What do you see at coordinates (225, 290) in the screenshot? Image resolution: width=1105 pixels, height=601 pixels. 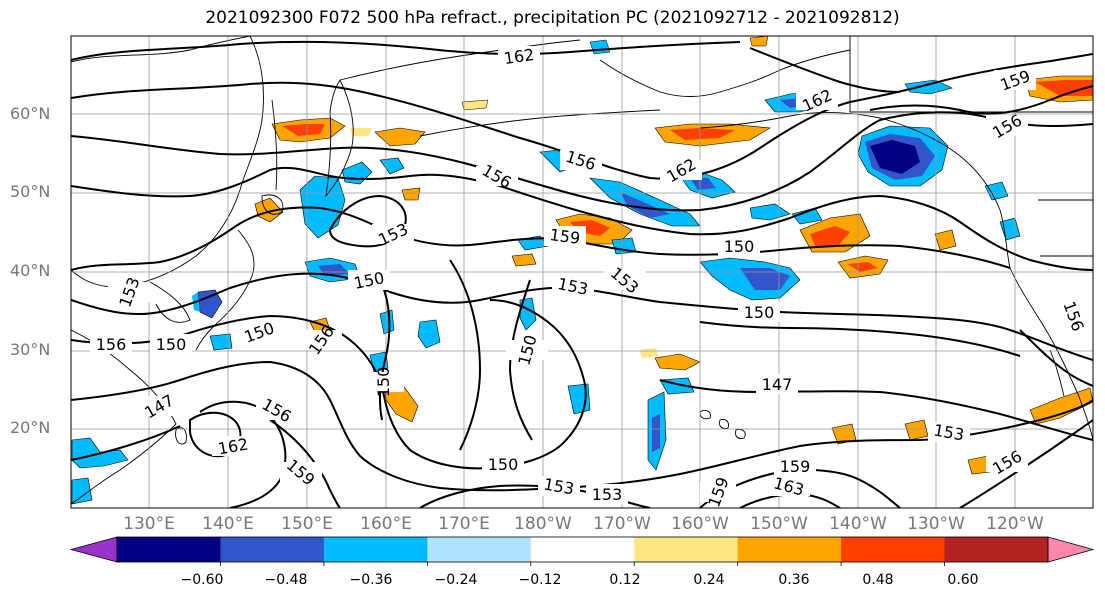 I see `coast-japan` at bounding box center [225, 290].